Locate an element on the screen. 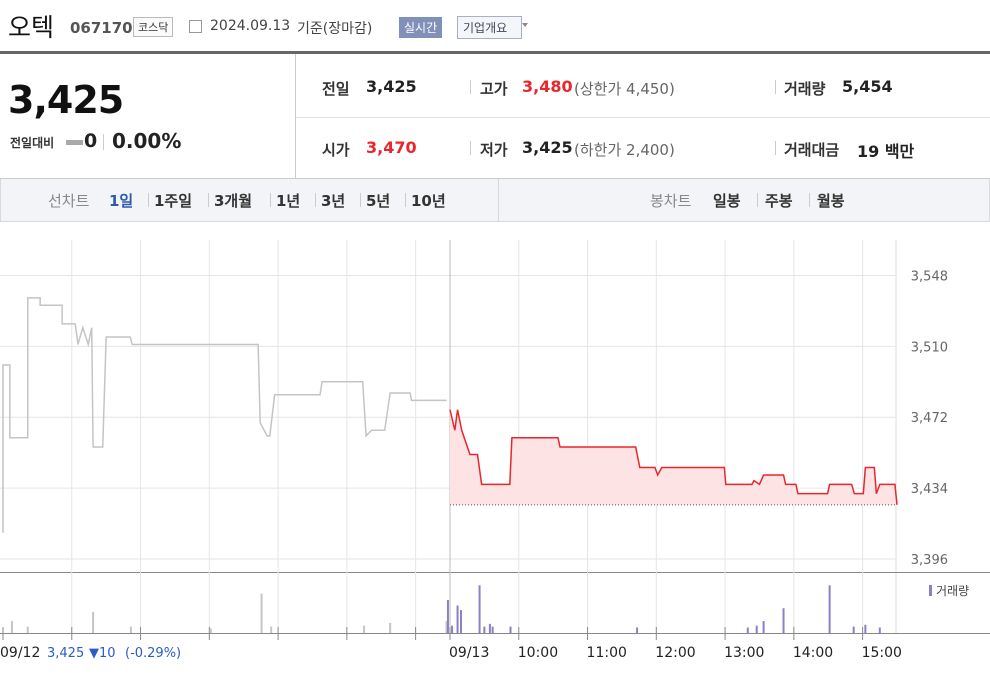 The image size is (990, 688). current-price: 3,425 is located at coordinates (66, 100).